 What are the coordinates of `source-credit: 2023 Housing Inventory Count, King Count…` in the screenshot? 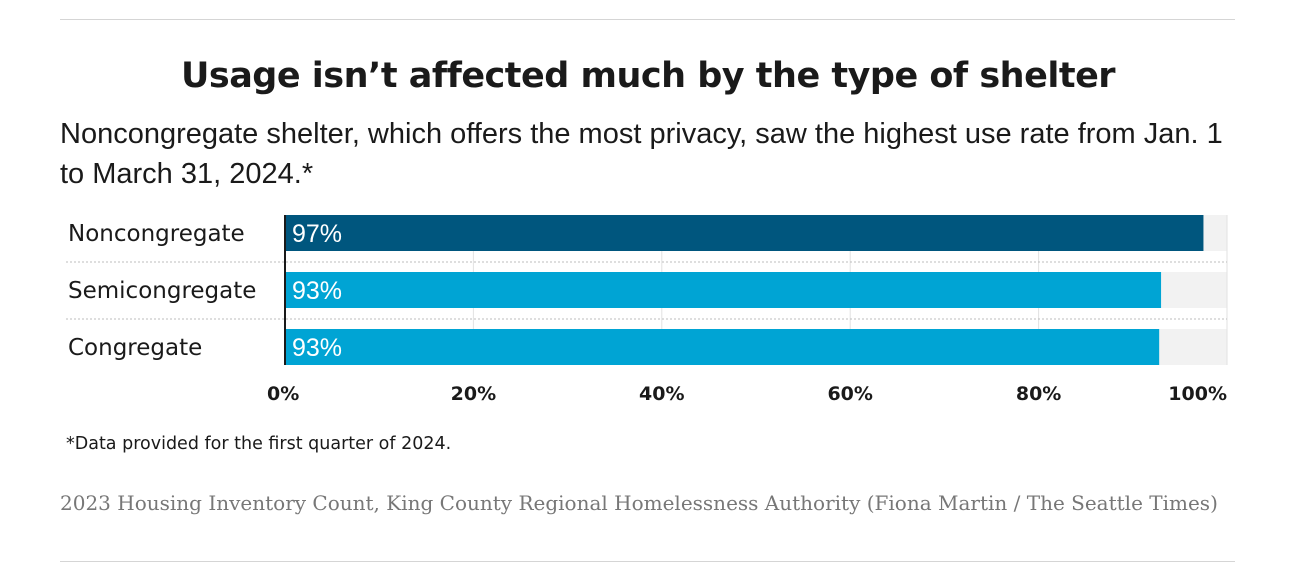 It's located at (639, 503).